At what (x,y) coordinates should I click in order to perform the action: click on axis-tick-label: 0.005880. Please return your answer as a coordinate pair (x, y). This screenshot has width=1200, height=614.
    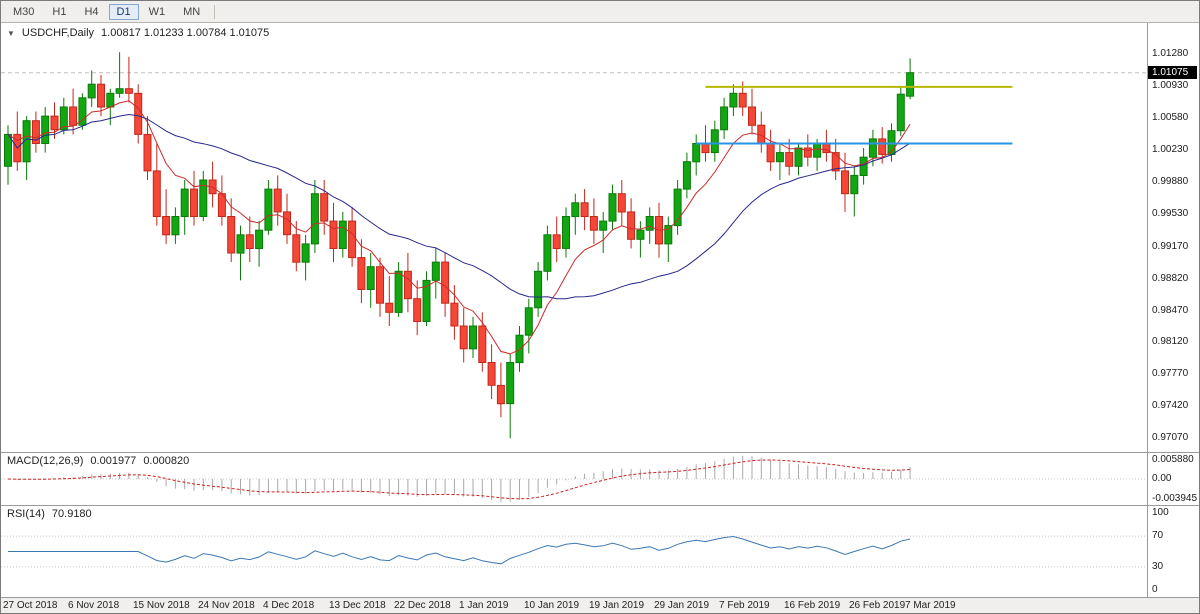
    Looking at the image, I should click on (1173, 459).